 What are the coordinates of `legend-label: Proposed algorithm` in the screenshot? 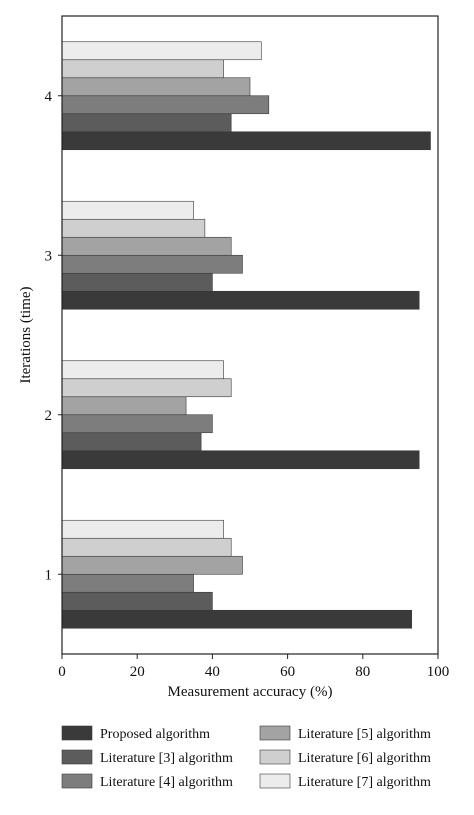 It's located at (155, 734).